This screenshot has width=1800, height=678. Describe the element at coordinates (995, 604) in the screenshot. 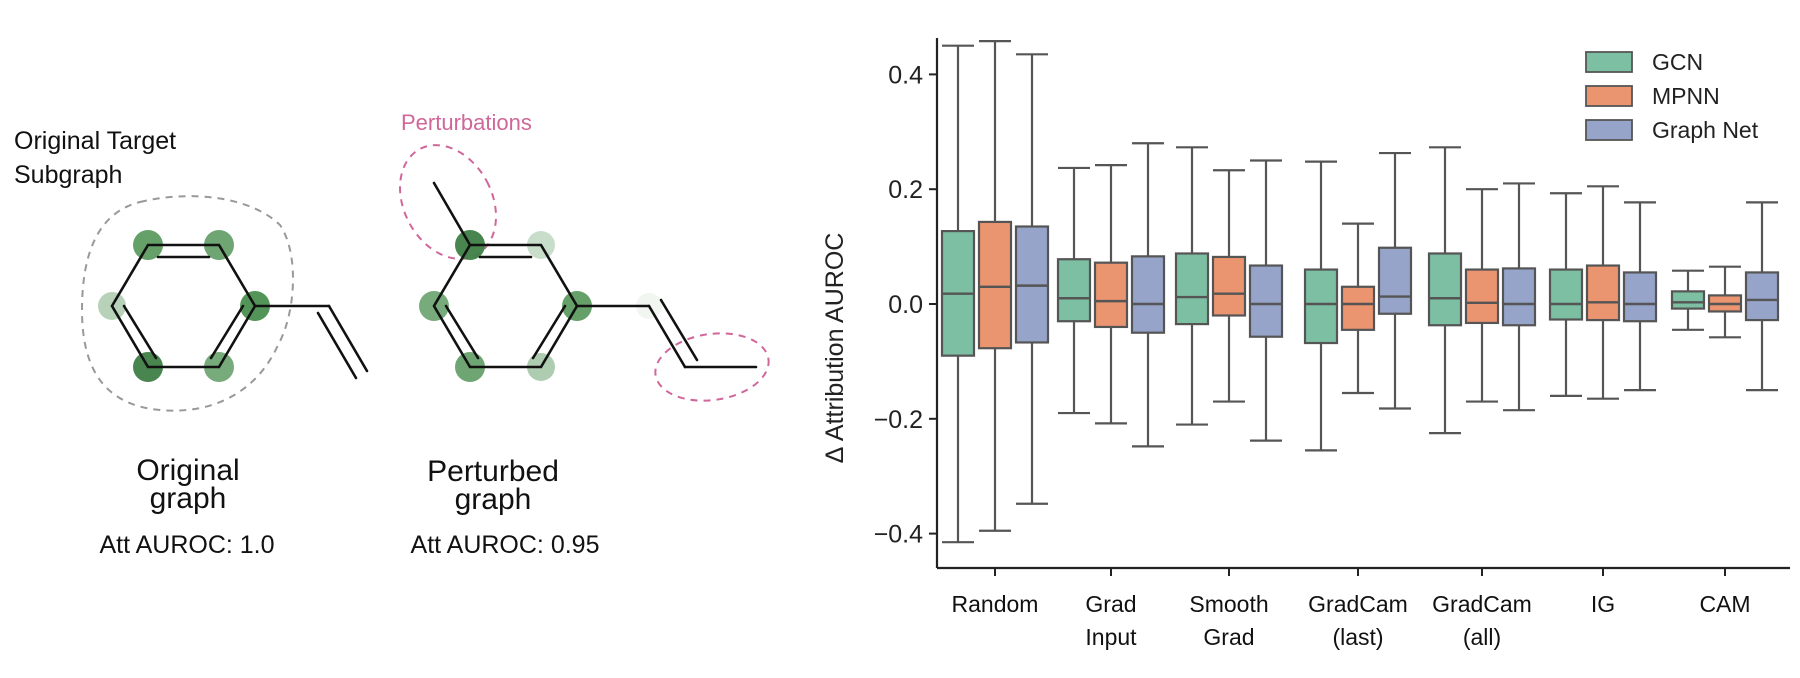

I see `x-tick-label: Random` at that location.